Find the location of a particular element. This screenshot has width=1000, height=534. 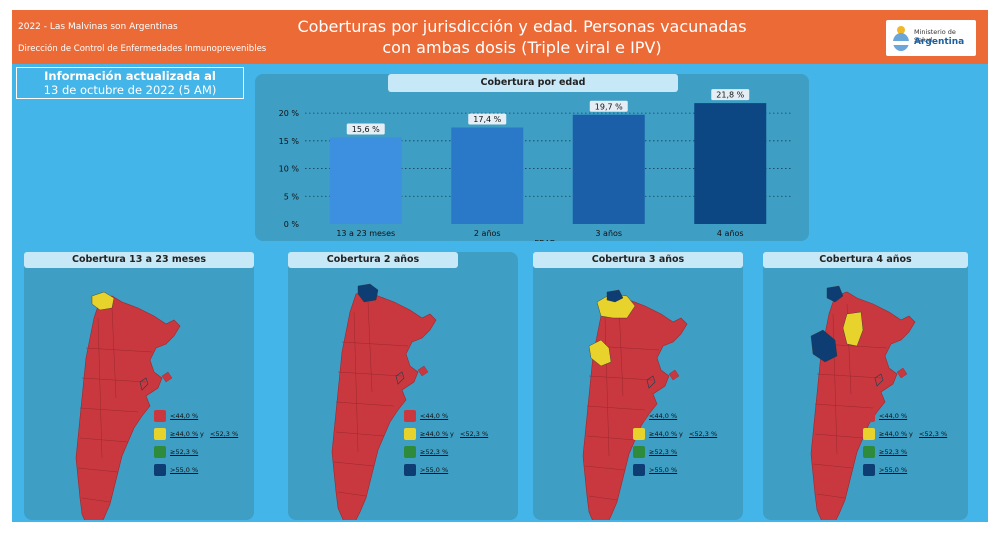

y-tick-label: 5 % is located at coordinates (292, 196).